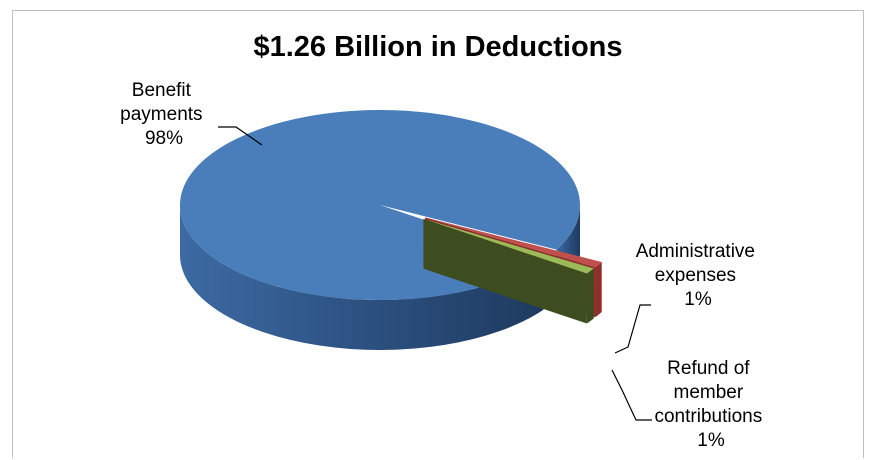  What do you see at coordinates (240, 136) in the screenshot?
I see `leader-line-benefit-payments` at bounding box center [240, 136].